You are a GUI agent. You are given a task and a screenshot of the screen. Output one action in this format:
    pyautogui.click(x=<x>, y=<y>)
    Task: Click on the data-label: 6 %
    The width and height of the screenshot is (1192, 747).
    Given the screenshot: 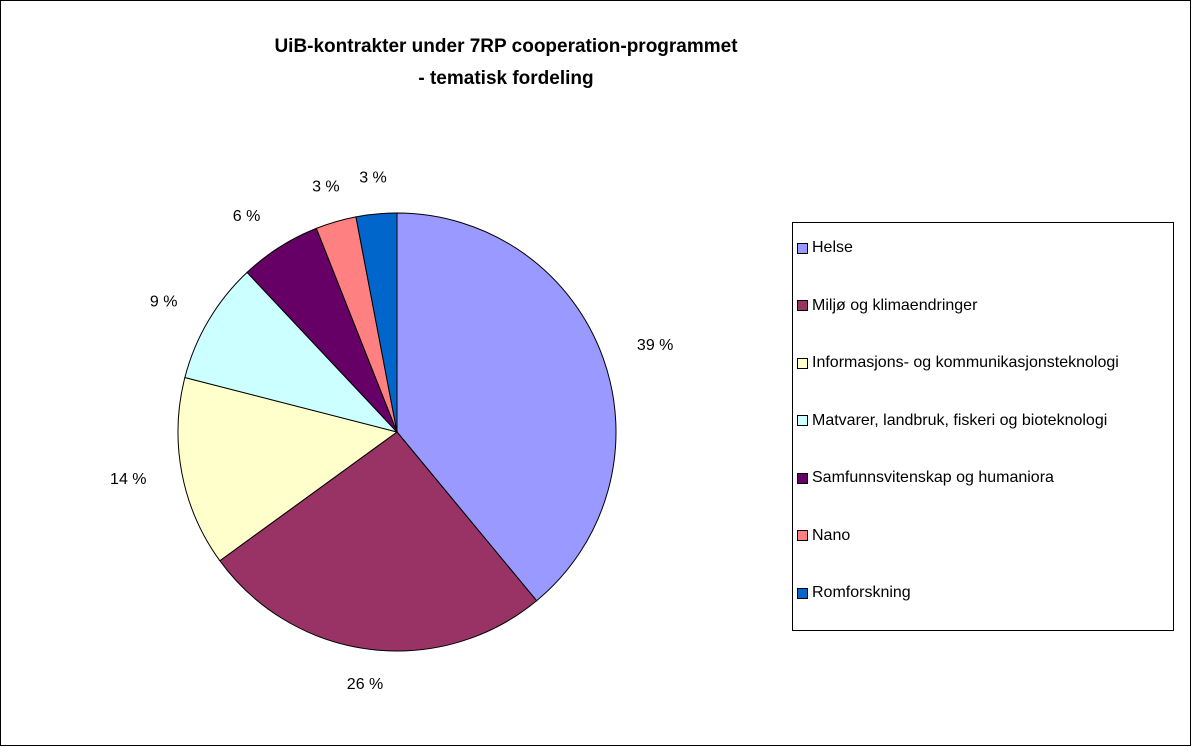 What is the action you would take?
    pyautogui.click(x=247, y=216)
    